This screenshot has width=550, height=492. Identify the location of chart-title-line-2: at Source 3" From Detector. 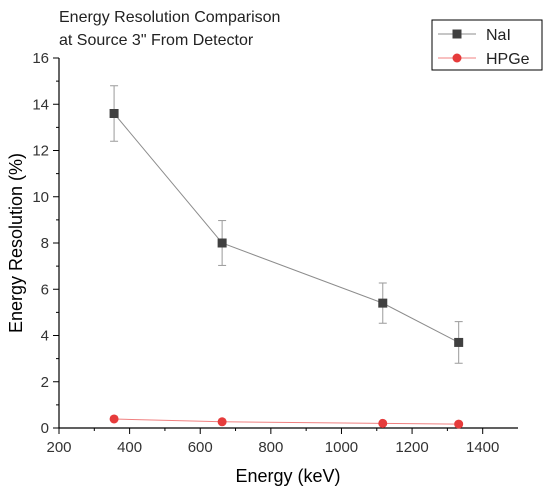
(156, 40).